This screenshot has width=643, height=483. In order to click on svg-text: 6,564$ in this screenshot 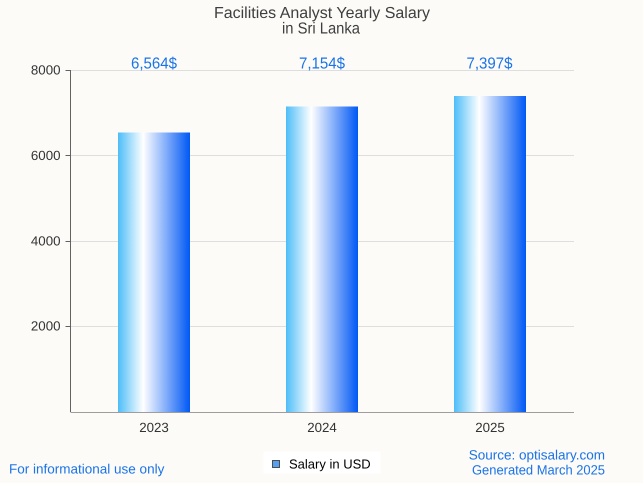, I will do `click(154, 63)`.